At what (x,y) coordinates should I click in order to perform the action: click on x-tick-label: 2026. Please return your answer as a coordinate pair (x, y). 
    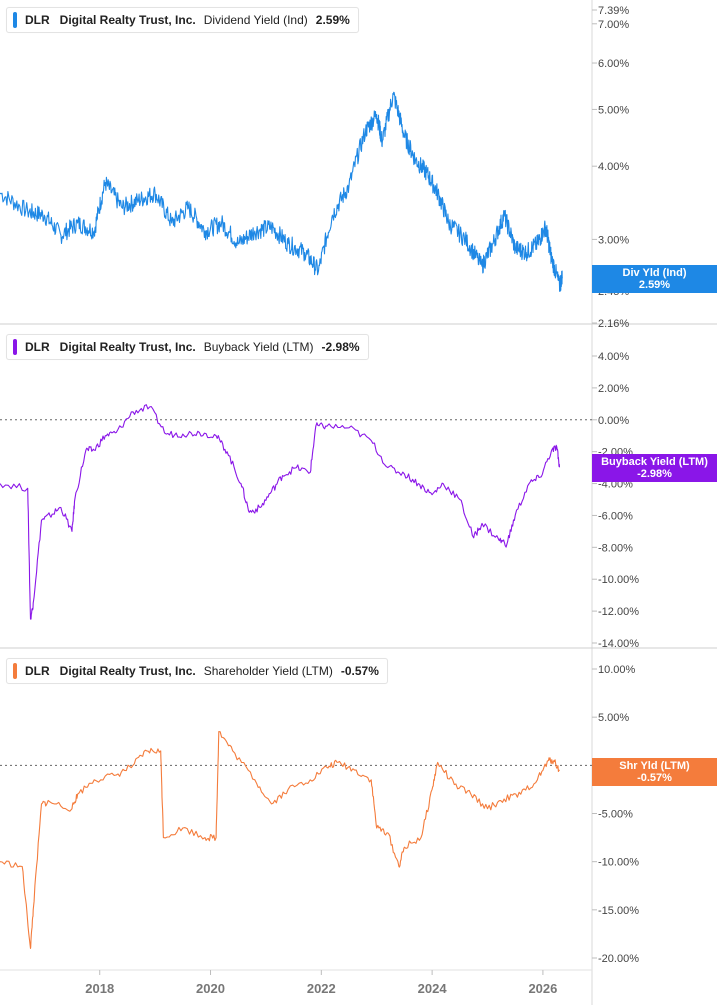
    Looking at the image, I should click on (542, 988).